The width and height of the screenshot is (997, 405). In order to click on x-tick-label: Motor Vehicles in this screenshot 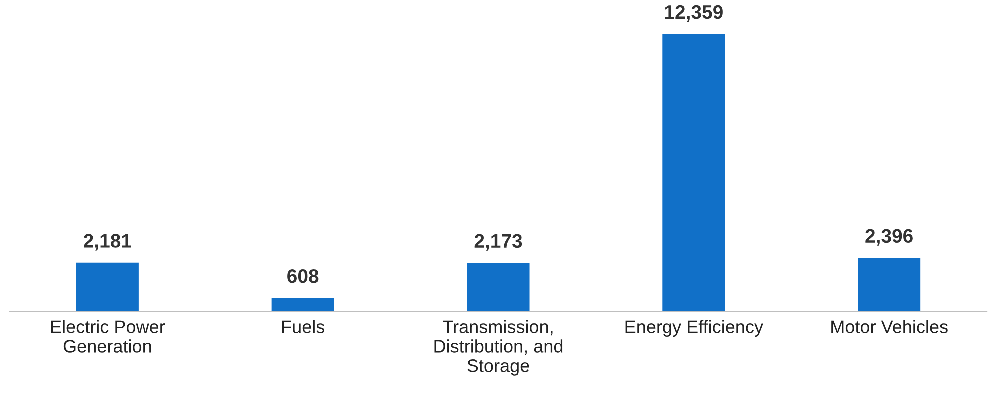, I will do `click(890, 327)`.